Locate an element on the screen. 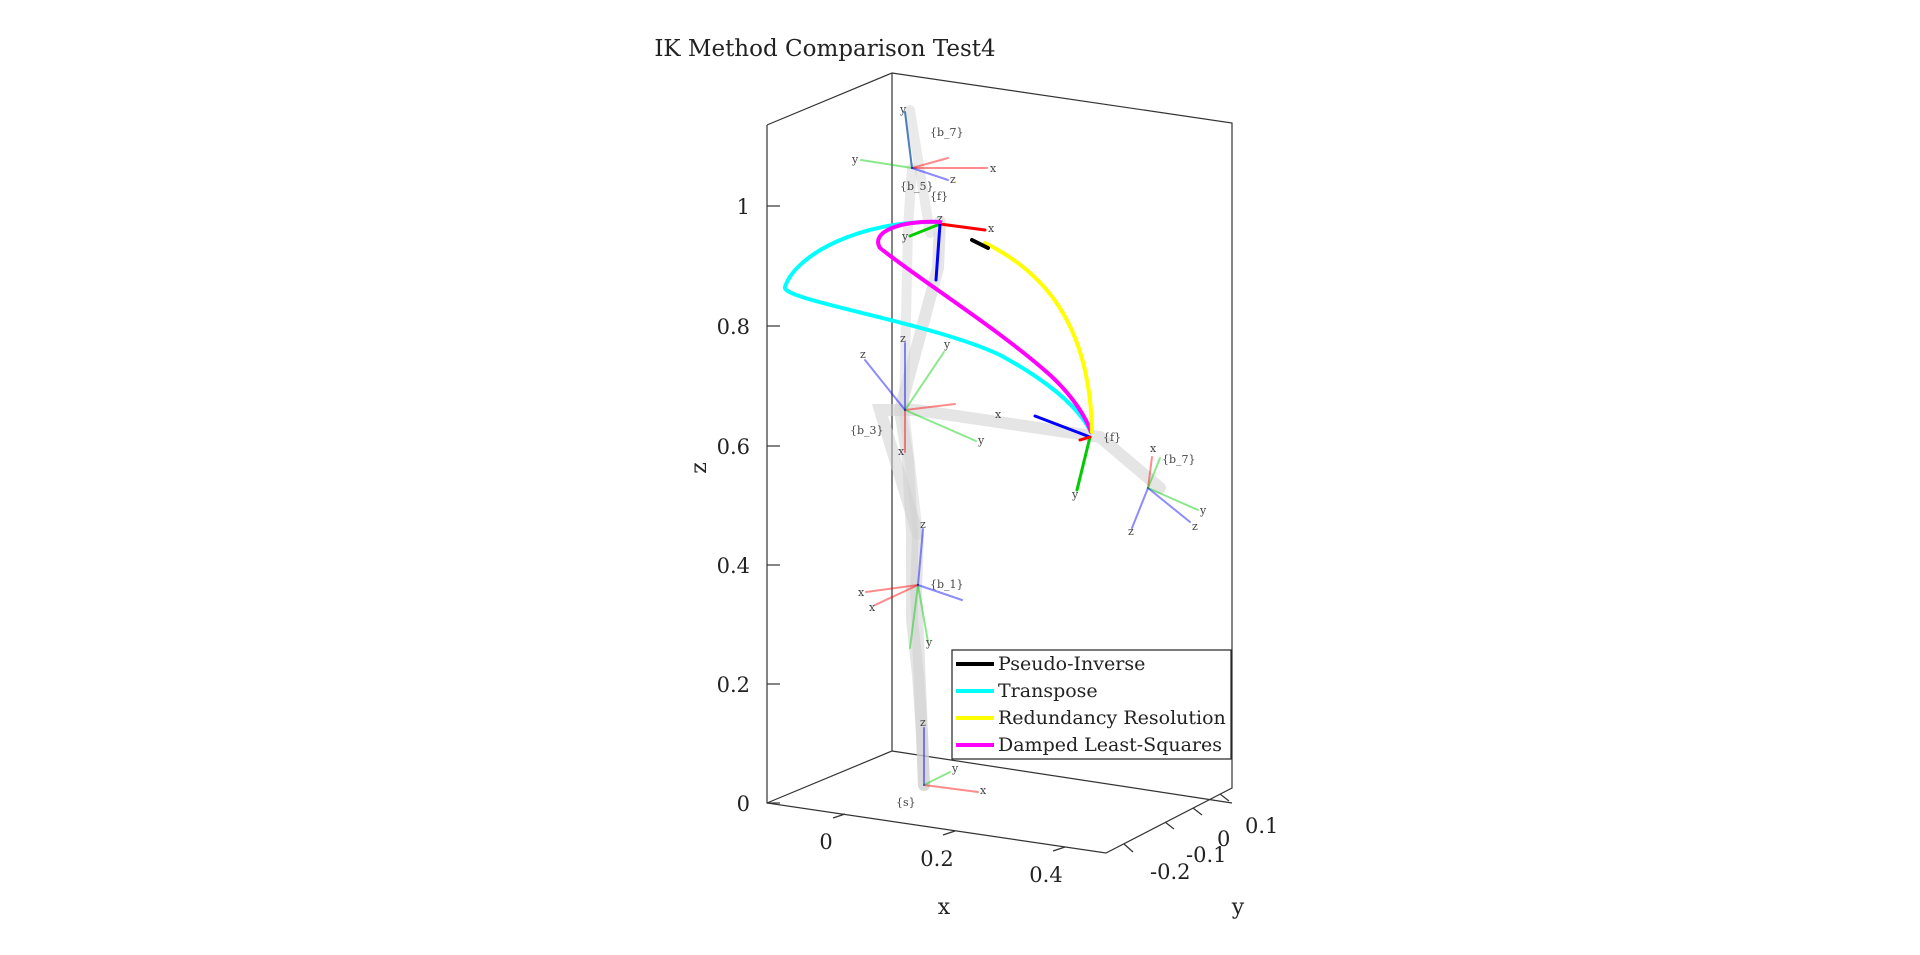 The width and height of the screenshot is (1920, 955). legend-item: Transpose is located at coordinates (1027, 691).